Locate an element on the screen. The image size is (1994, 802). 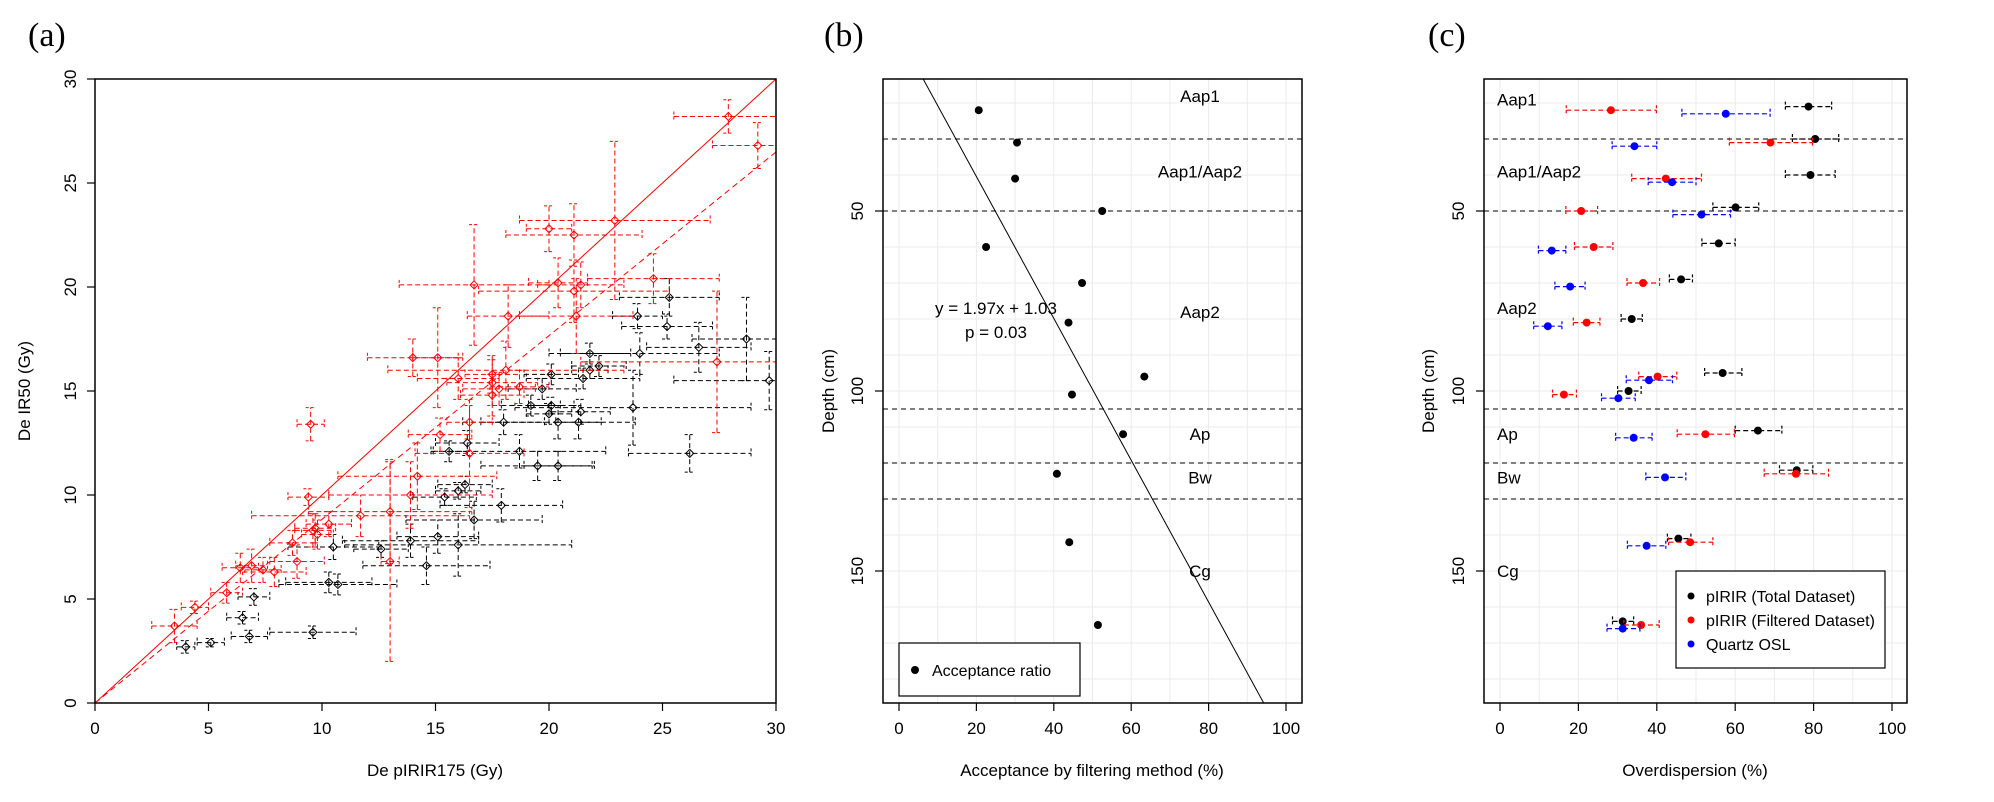
panel-a-y-ticks: 0 5 10 15 20 25 30 is located at coordinates (78, 389).